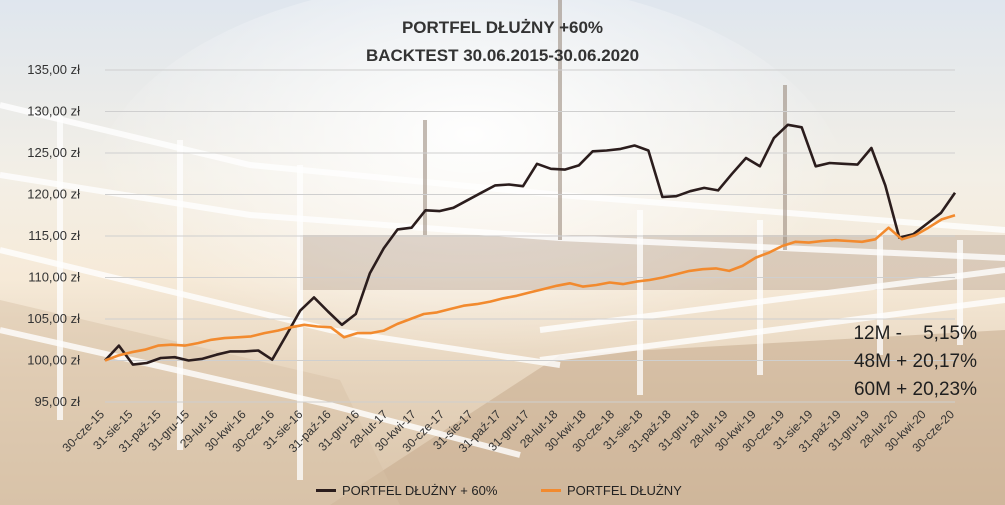  I want to click on y-tick-label: 110,00 zł, so click(54, 277).